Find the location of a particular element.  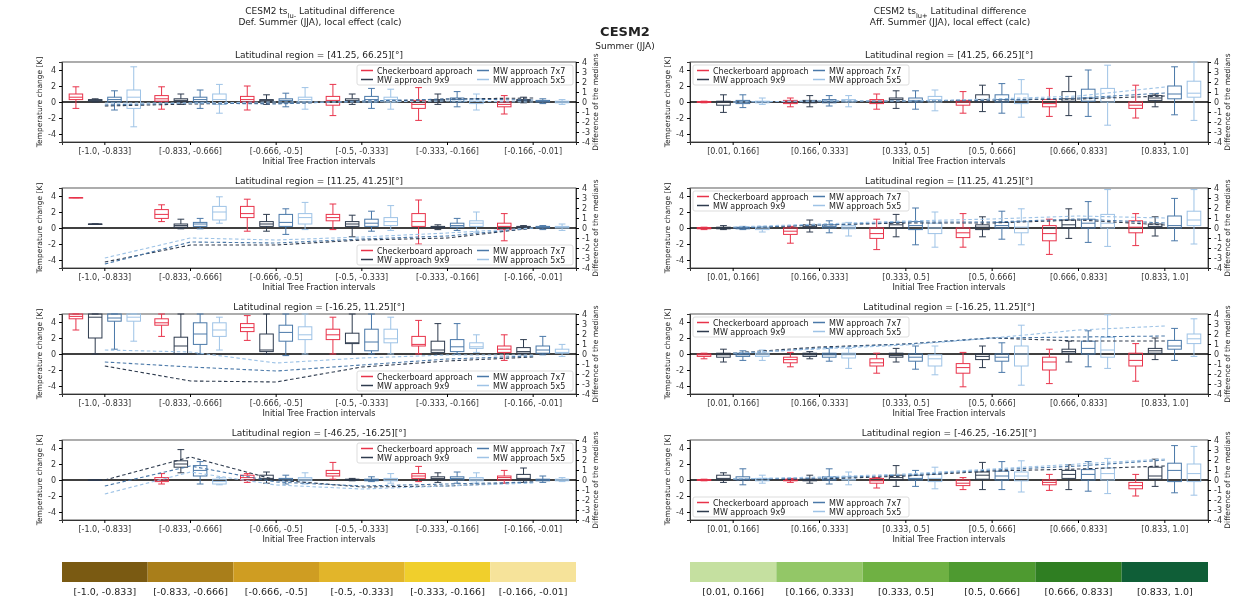

category-label: [-0.666, -0.5] is located at coordinates (276, 591).